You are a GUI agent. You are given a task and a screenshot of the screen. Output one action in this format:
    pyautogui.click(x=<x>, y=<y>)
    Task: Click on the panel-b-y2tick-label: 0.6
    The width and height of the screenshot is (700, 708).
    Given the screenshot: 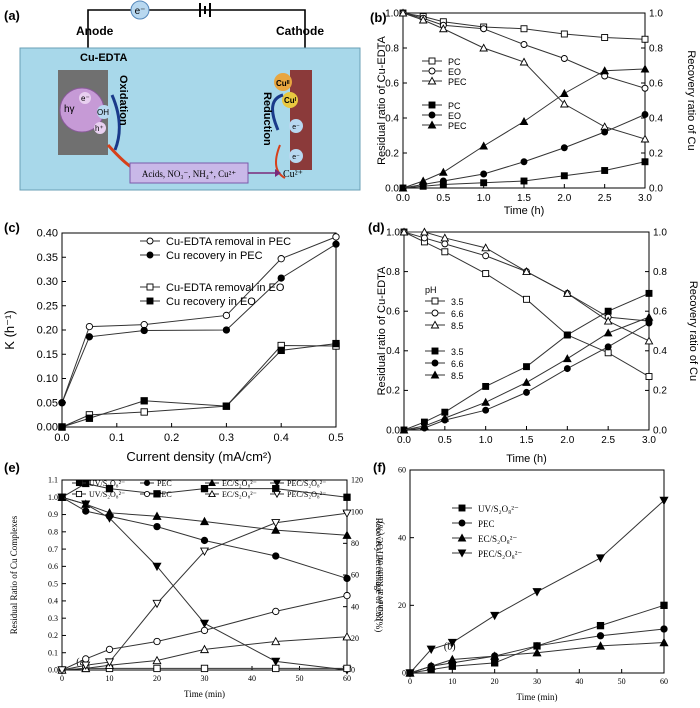 What is the action you would take?
    pyautogui.click(x=656, y=83)
    